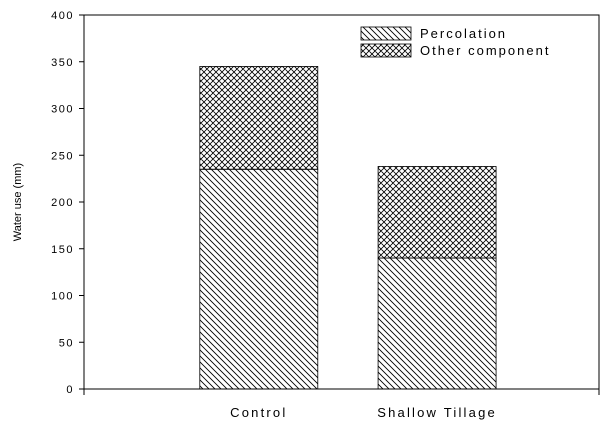 This screenshot has height=421, width=611. I want to click on y-axis-ticks, so click(81, 202).